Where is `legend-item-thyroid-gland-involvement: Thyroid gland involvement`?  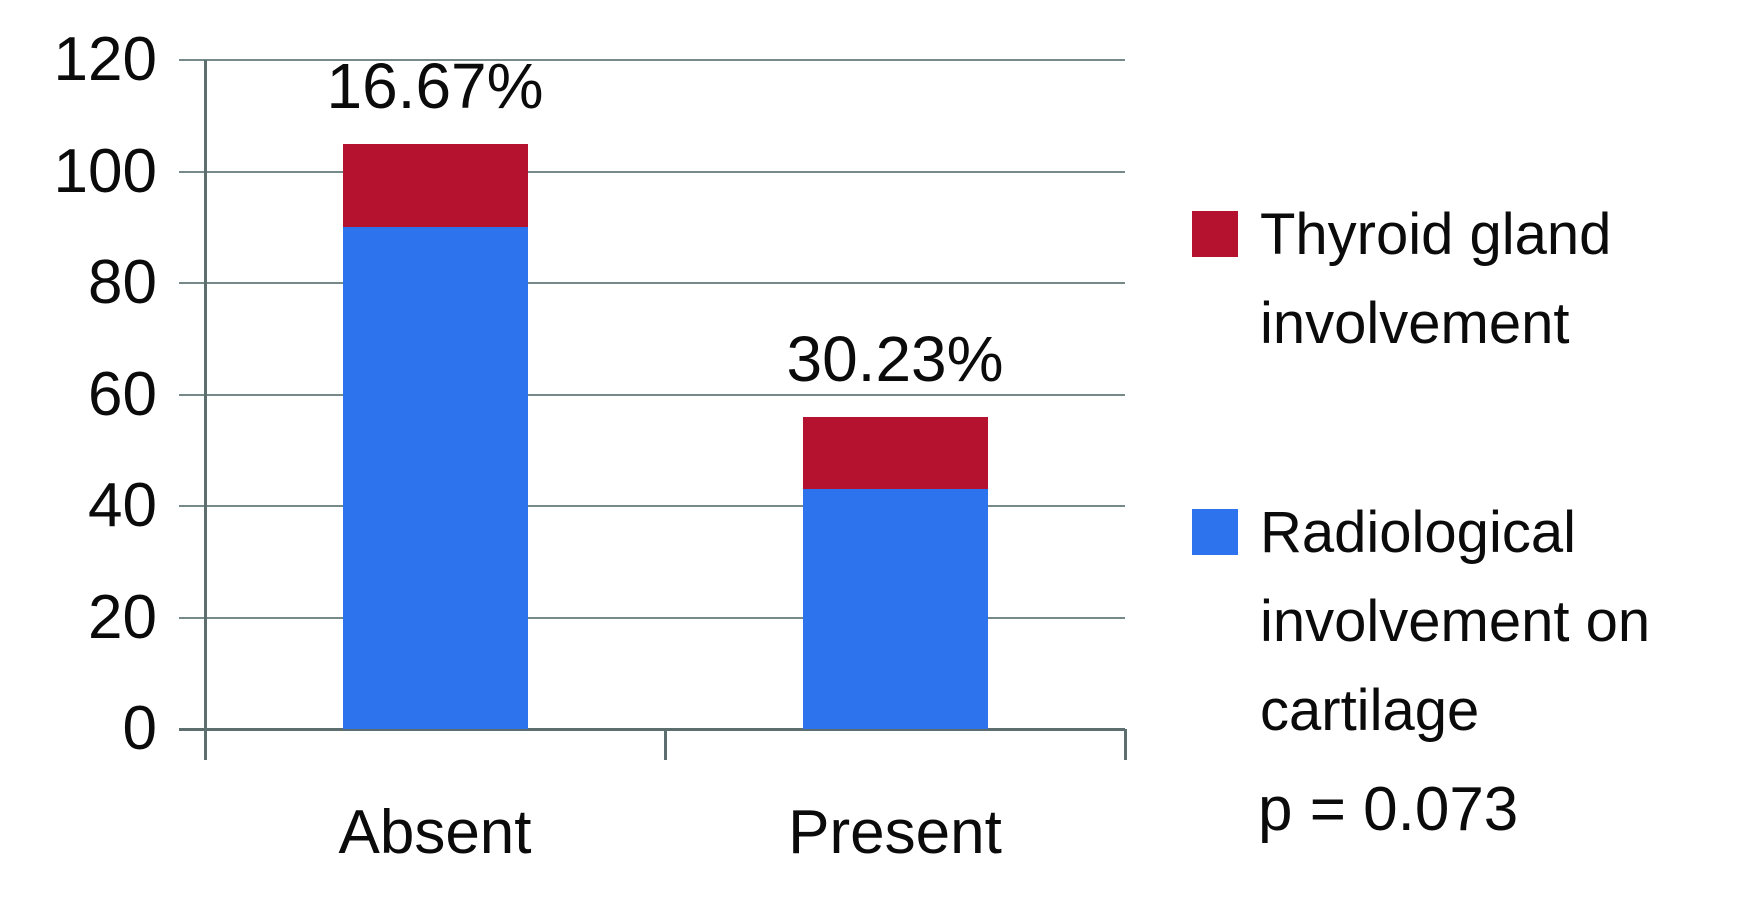
legend-item-thyroid-gland-involvement: Thyroid gland involvement is located at coordinates (1446, 279).